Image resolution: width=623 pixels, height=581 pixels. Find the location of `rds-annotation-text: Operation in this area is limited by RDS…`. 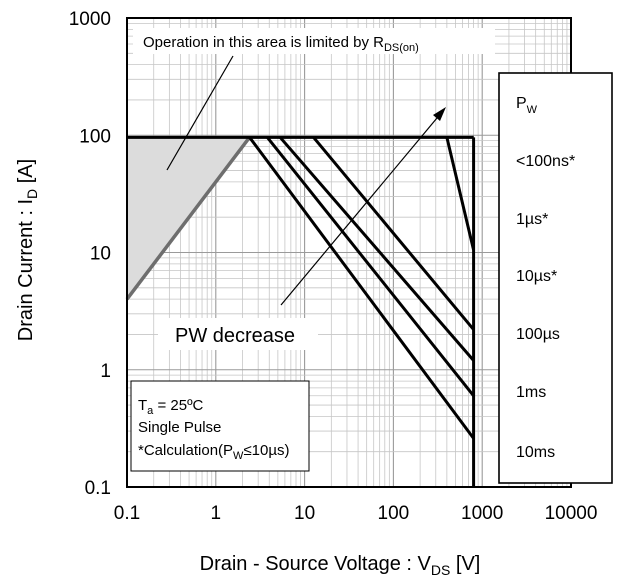

rds-annotation-text: Operation in this area is limited by RDS… is located at coordinates (281, 44).